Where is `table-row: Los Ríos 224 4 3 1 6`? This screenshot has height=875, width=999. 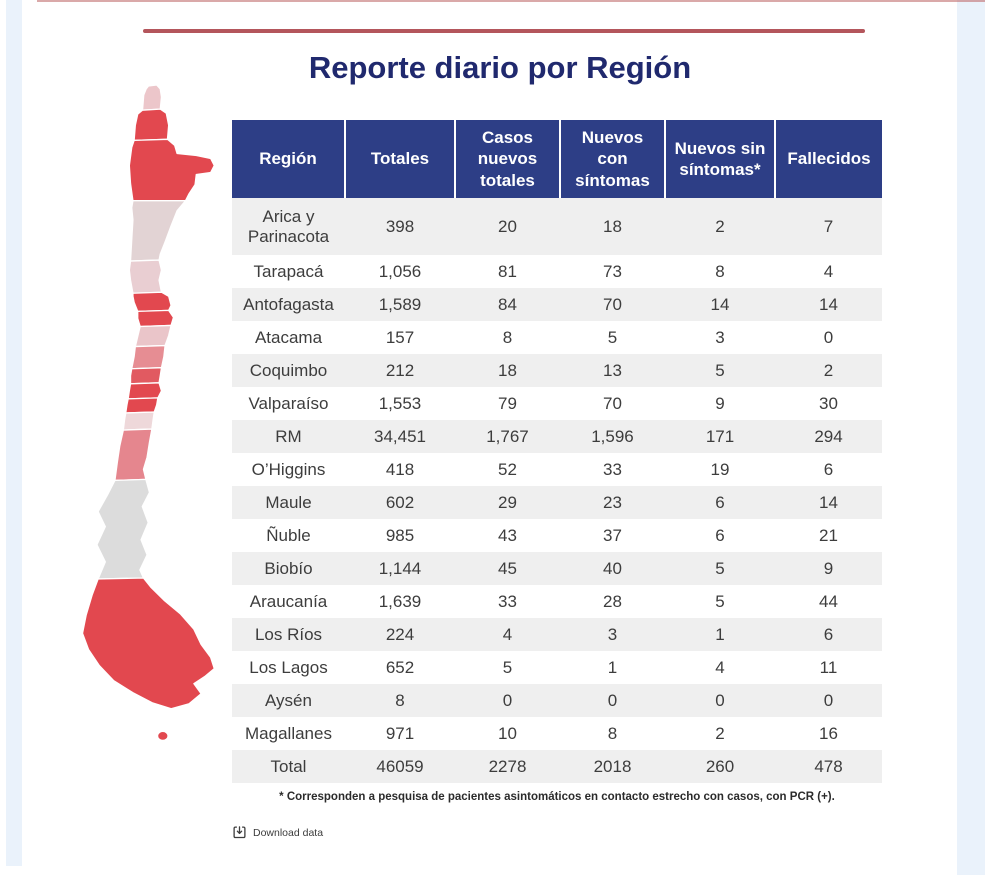
table-row: Los Ríos 224 4 3 1 6 is located at coordinates (557, 634).